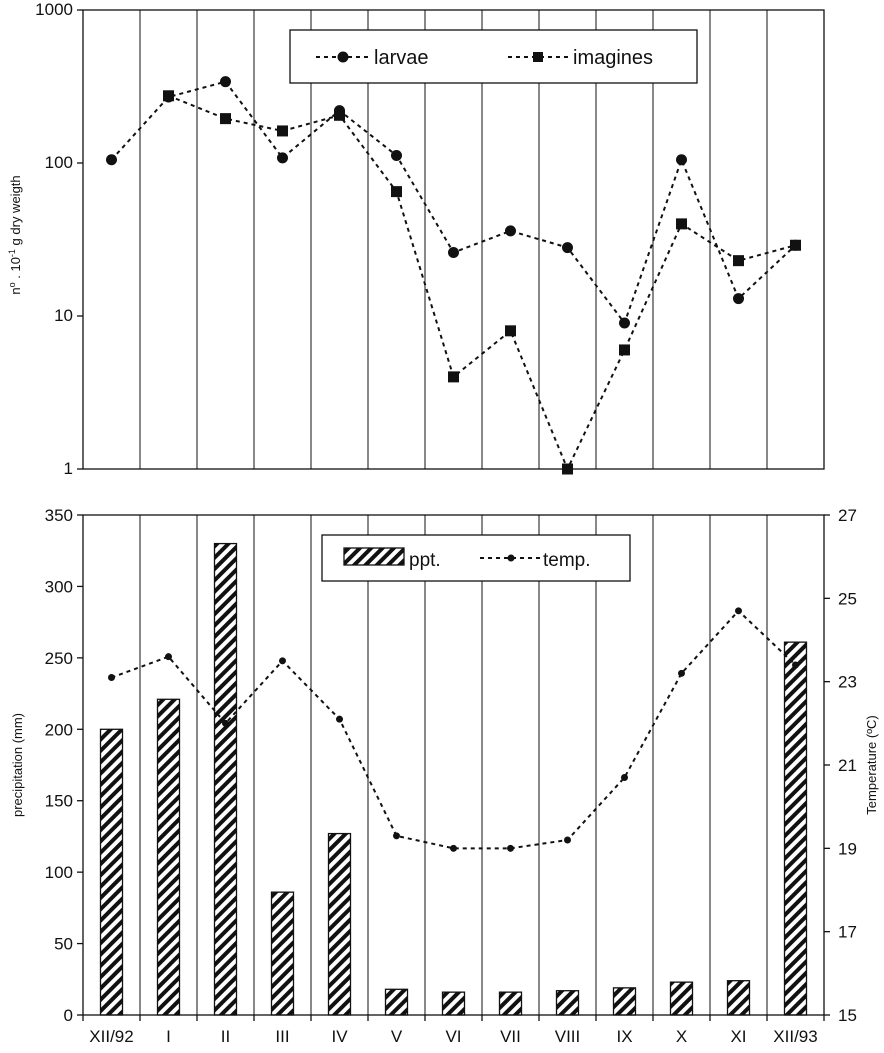 This screenshot has height=1053, width=884. I want to click on bottom-left-tick-label: 350, so click(59, 515).